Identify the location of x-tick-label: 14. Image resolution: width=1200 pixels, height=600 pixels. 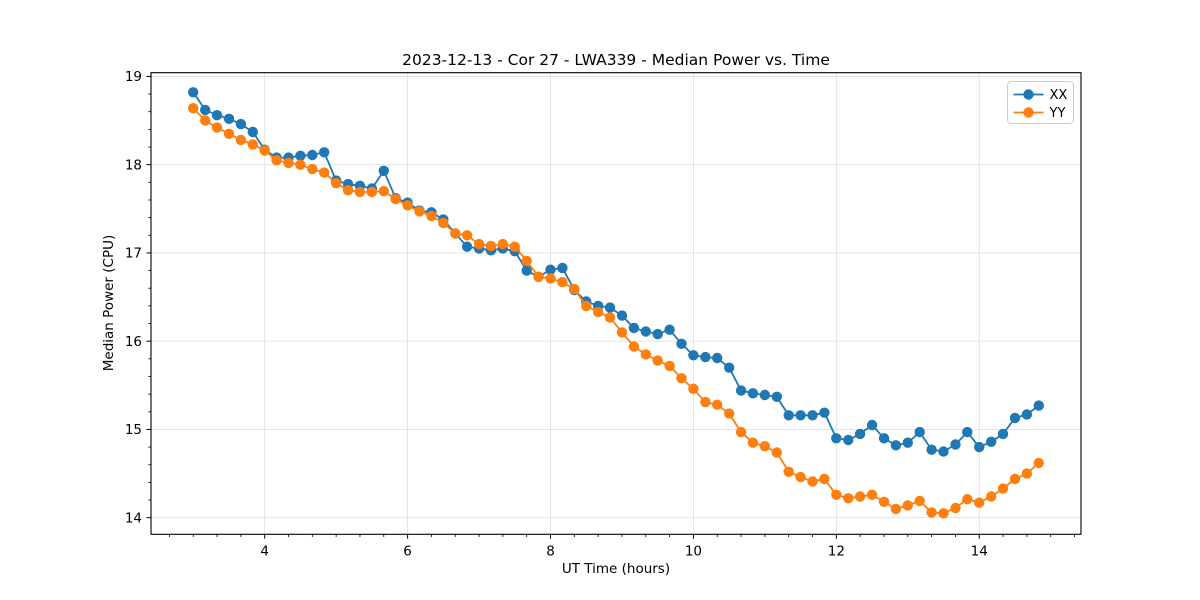
(979, 551).